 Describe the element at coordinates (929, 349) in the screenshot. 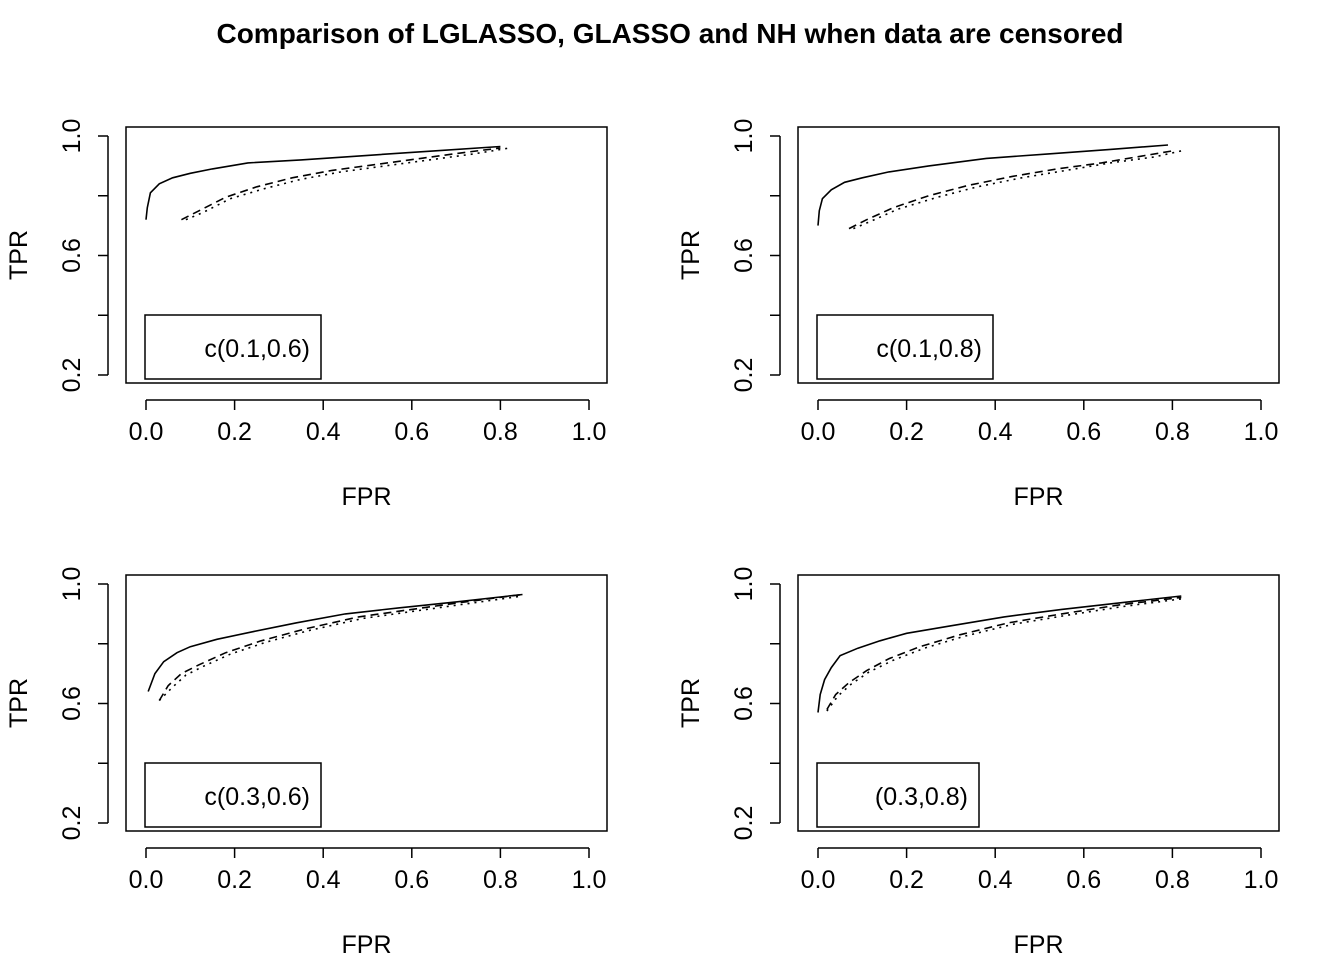

I see `legend-label: c(0.1,0.8)` at that location.